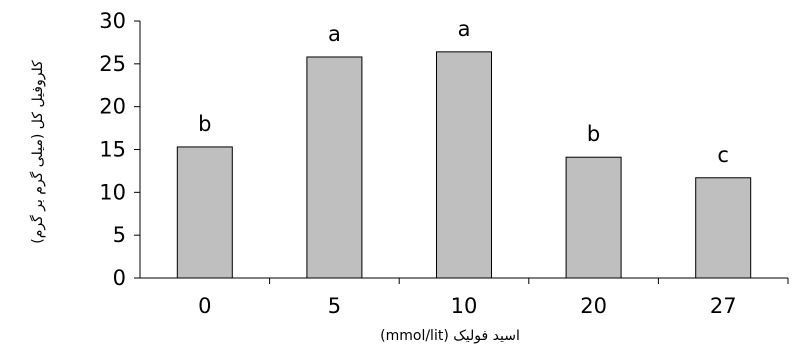  I want to click on y-tick-label: 10, so click(112, 192).